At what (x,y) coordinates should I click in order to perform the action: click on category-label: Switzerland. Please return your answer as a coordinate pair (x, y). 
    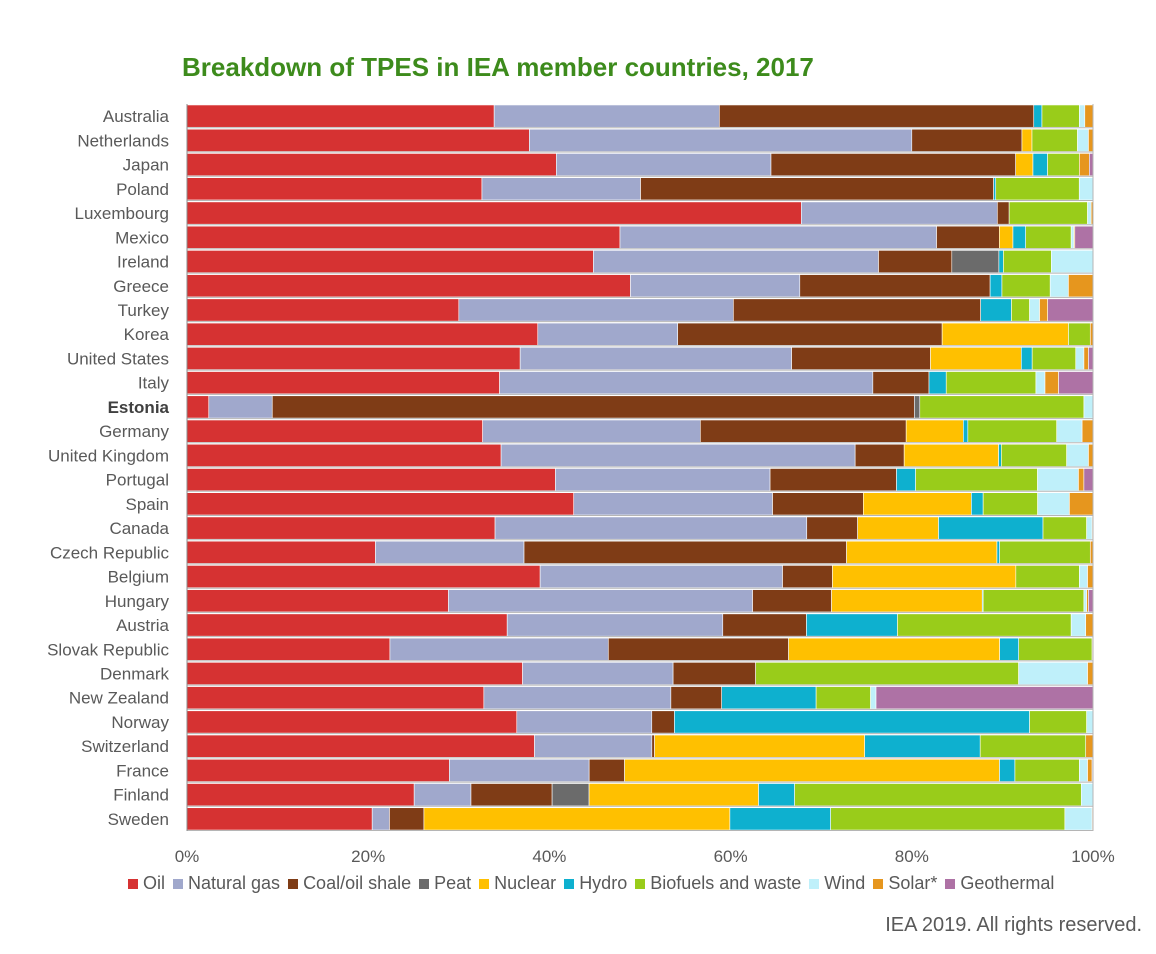
    Looking at the image, I should click on (125, 746).